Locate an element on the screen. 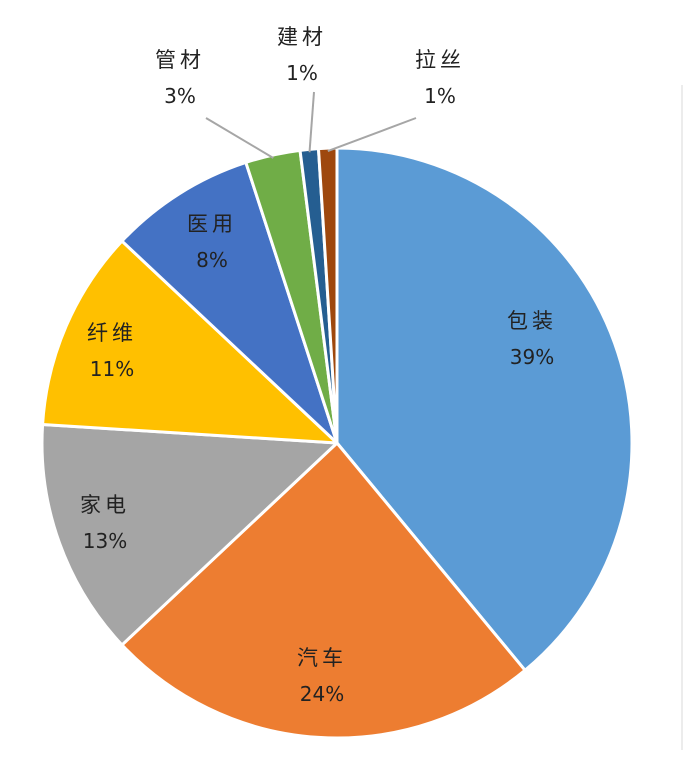 Image resolution: width=686 pixels, height=765 pixels. slice-label-name-5: 医用 is located at coordinates (212, 224).